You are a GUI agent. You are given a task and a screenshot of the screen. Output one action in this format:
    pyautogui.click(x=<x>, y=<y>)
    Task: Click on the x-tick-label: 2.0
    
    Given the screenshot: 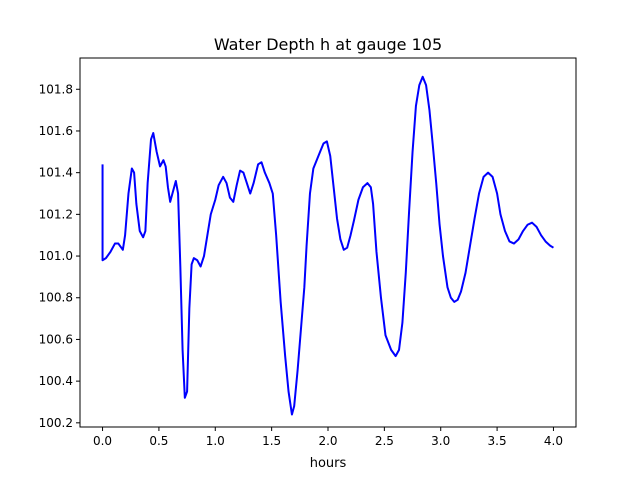 What is the action you would take?
    pyautogui.click(x=327, y=441)
    